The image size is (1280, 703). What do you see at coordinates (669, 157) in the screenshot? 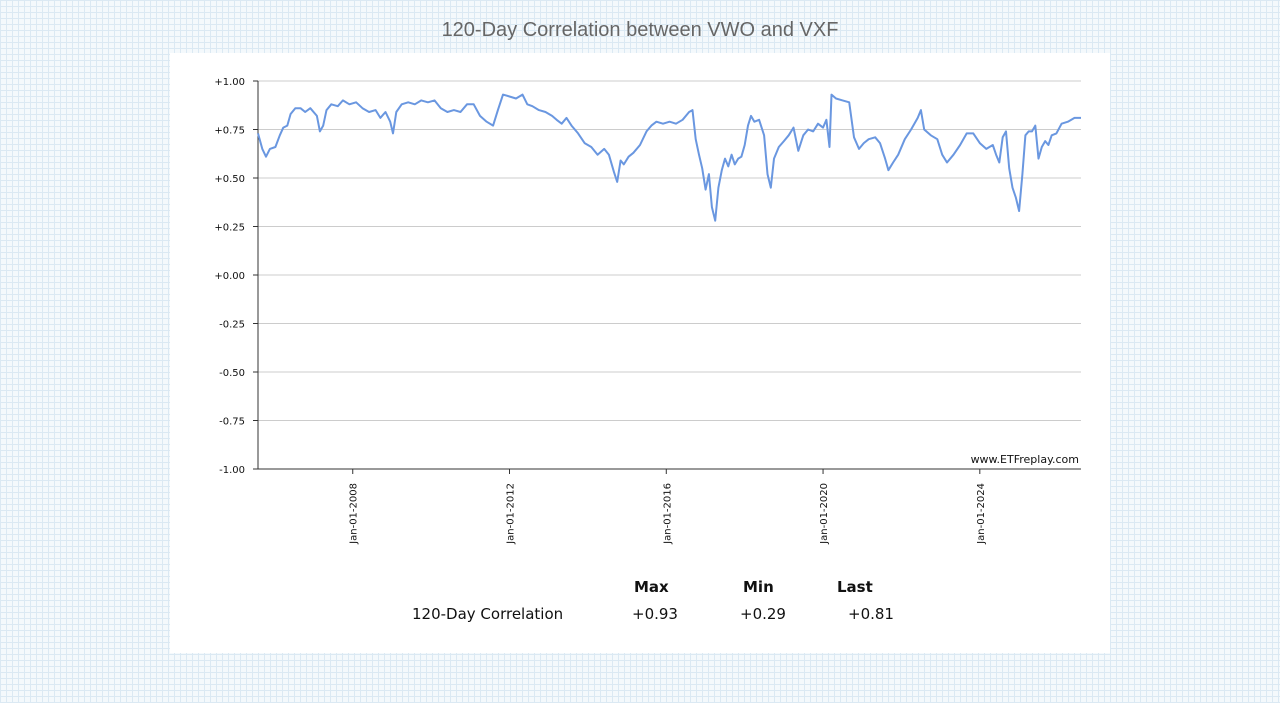
I see `correlation-line` at bounding box center [669, 157].